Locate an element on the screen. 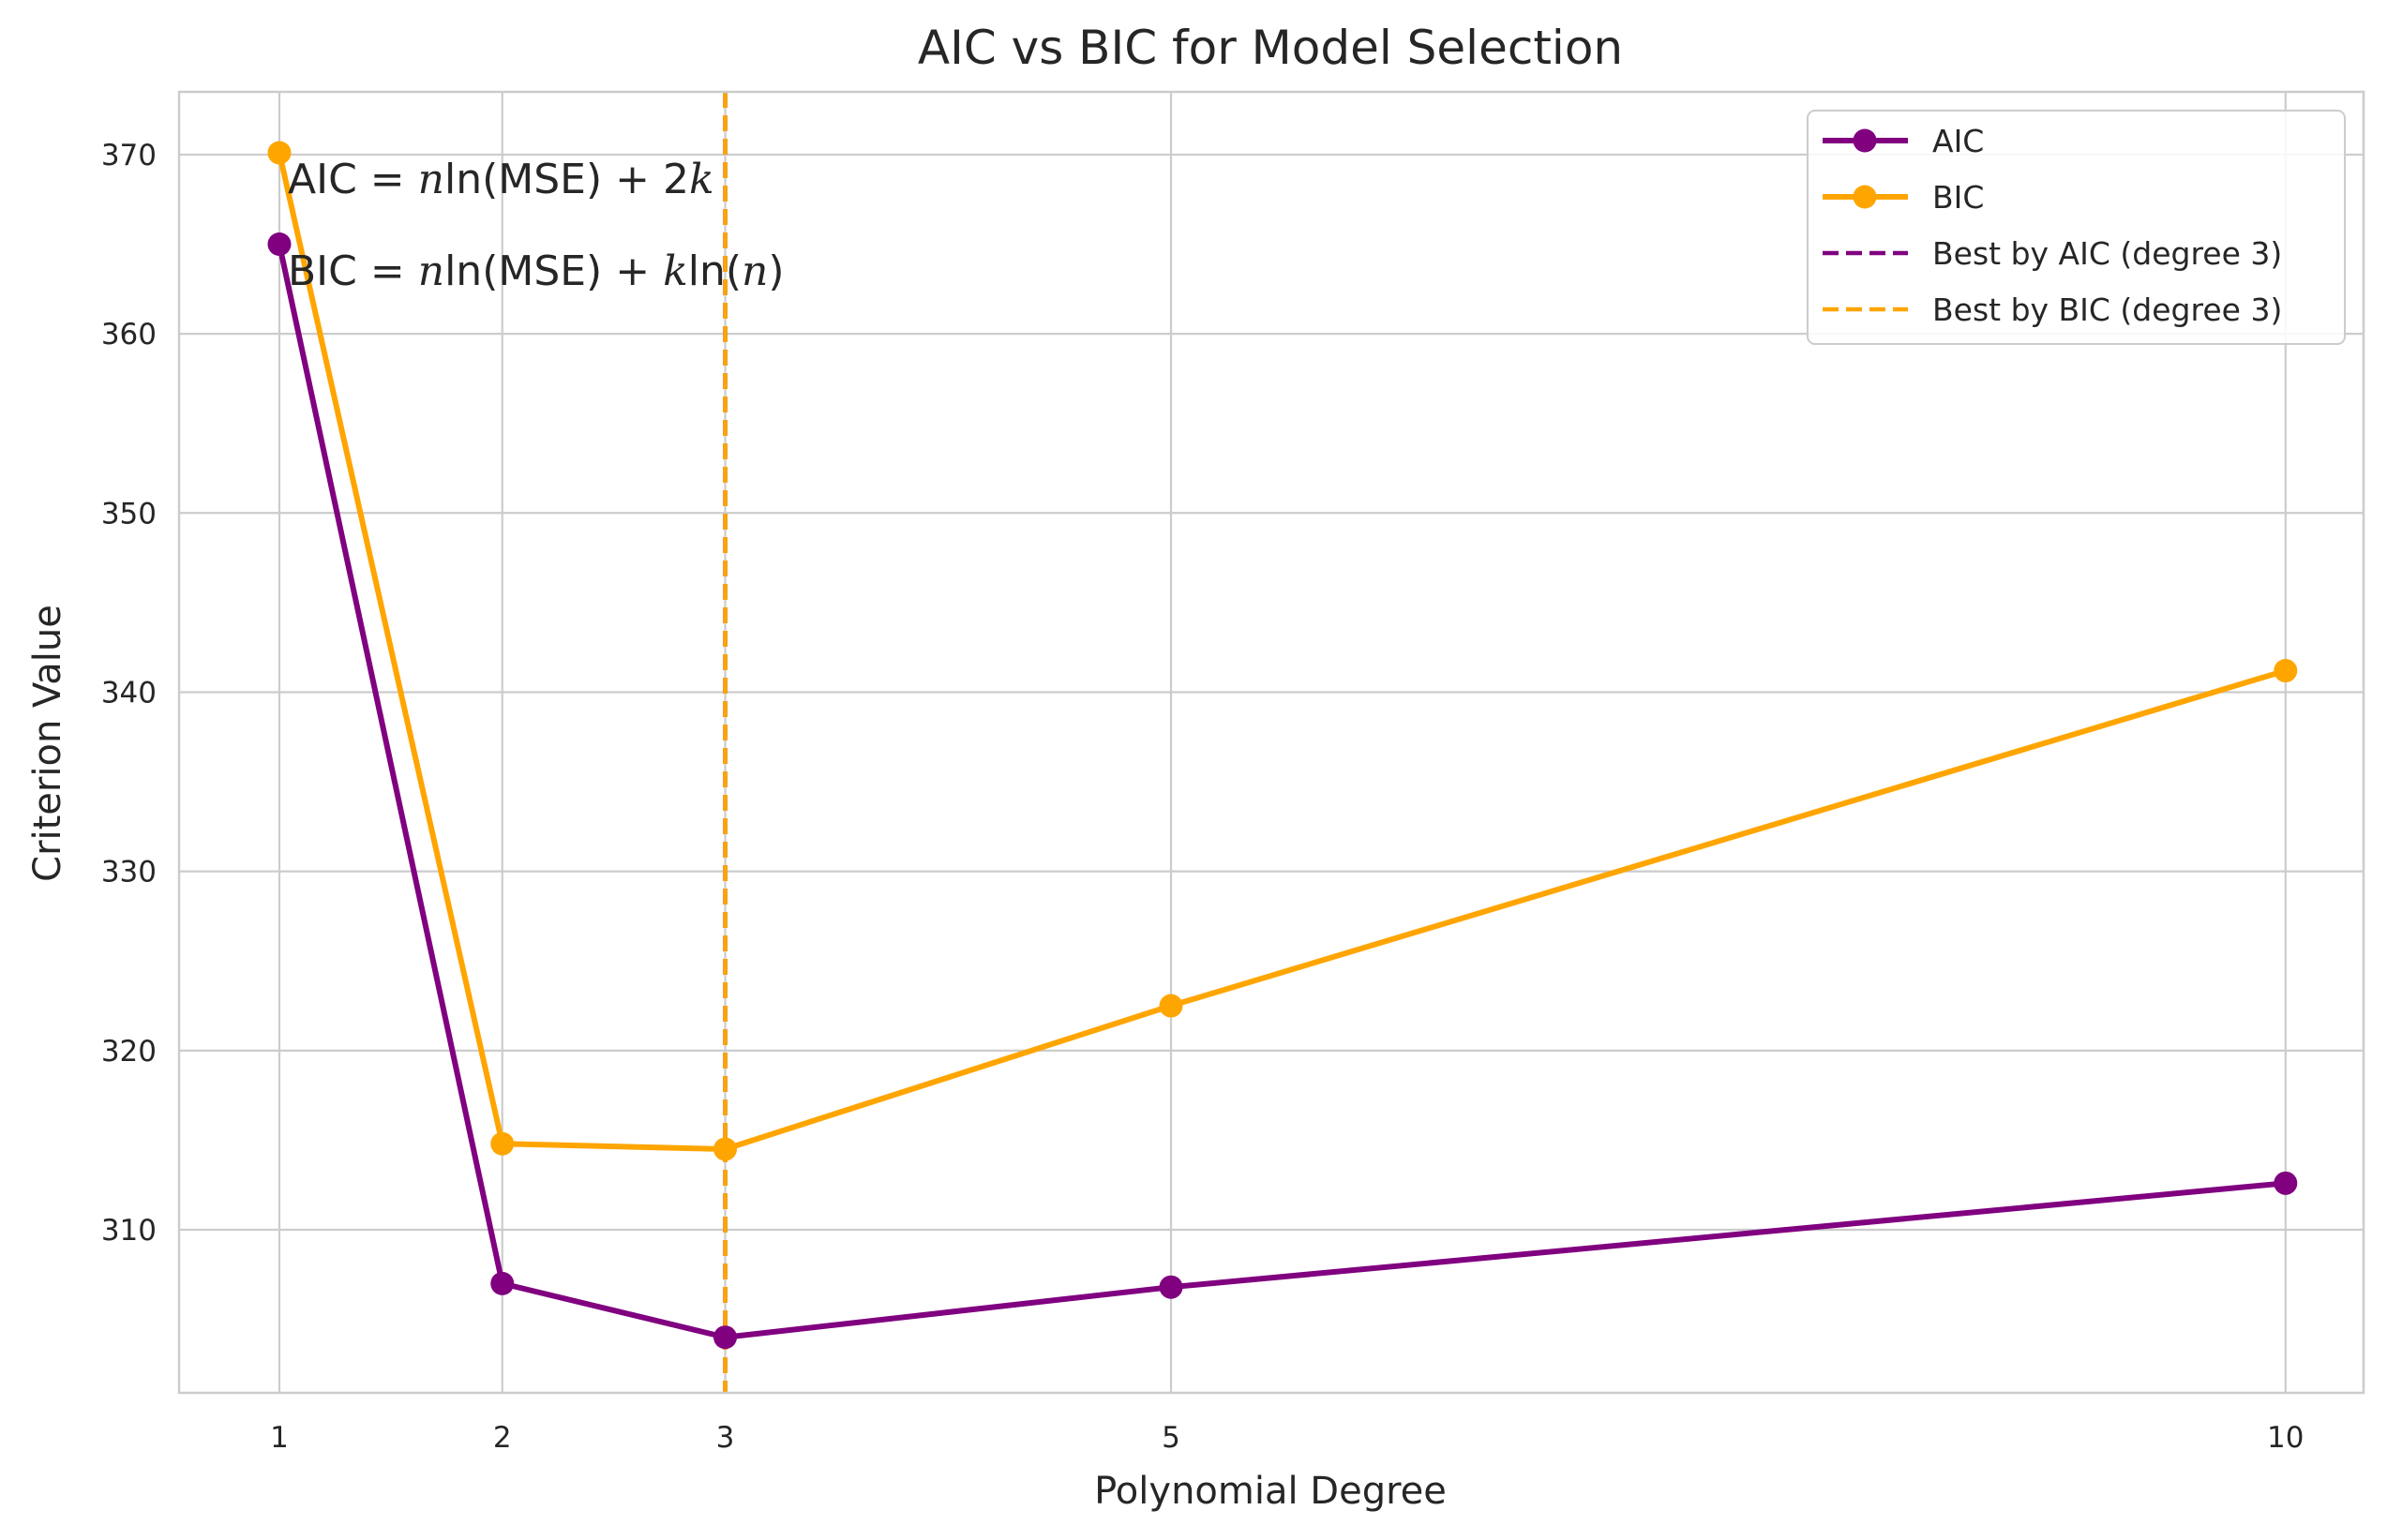  bic-formula-n2: n is located at coordinates (755, 271).